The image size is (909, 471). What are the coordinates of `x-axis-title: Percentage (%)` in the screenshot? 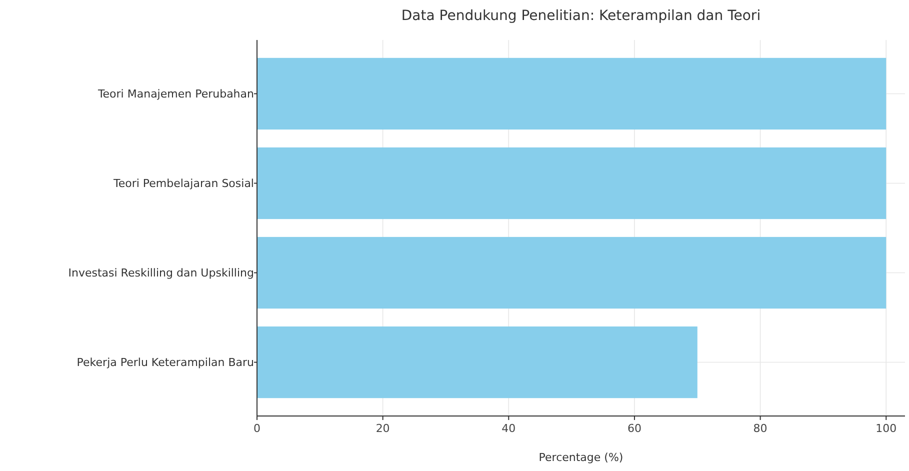 It's located at (581, 457).